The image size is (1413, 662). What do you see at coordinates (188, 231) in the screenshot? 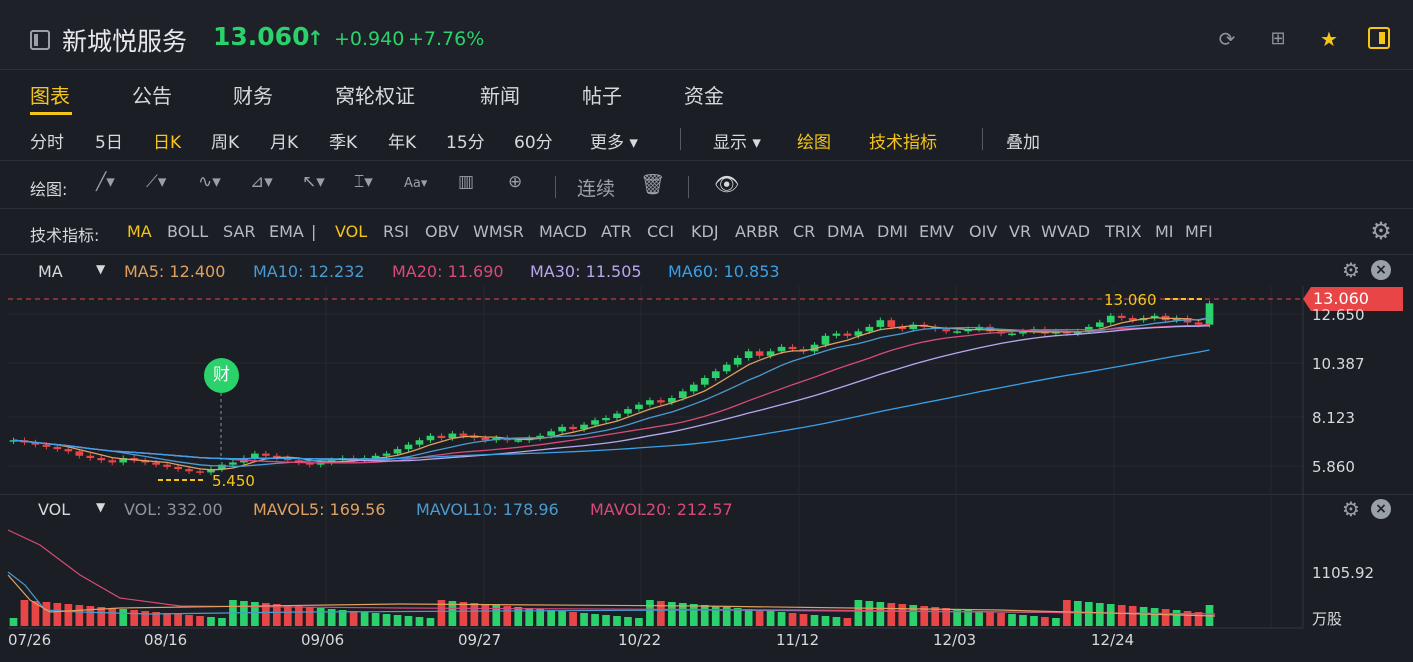
I see `indicator-boll: BOLL` at bounding box center [188, 231].